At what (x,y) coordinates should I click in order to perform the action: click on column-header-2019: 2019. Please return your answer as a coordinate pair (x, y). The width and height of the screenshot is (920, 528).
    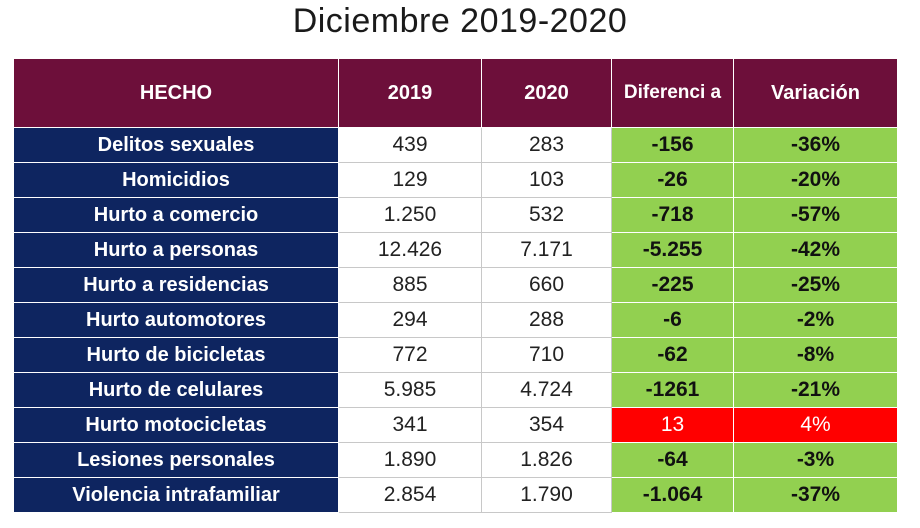
    Looking at the image, I should click on (410, 93).